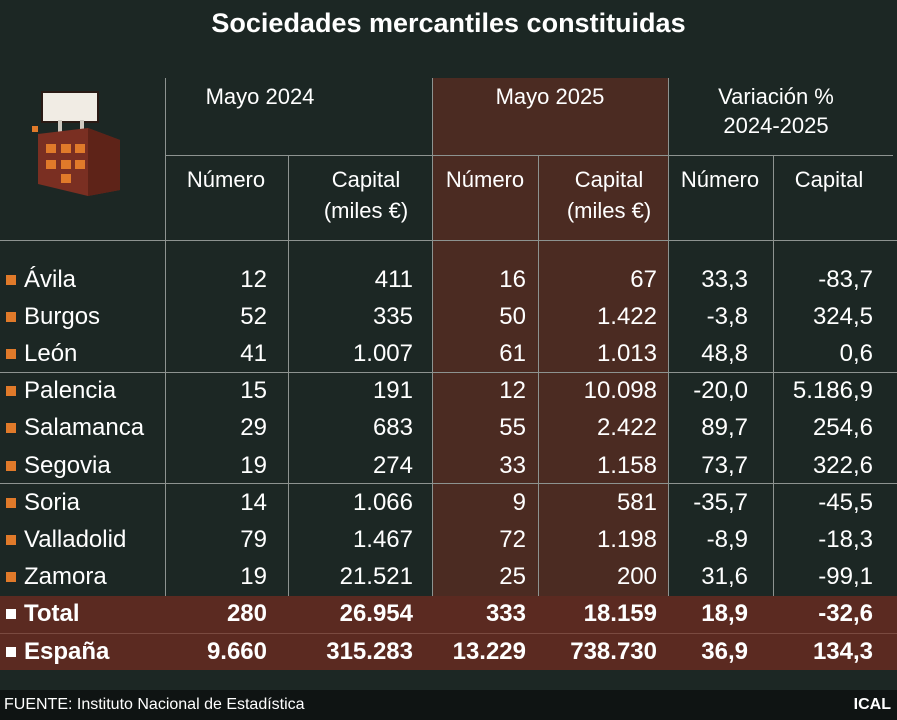 The image size is (897, 720). I want to click on cell: 1.066, so click(382, 502).